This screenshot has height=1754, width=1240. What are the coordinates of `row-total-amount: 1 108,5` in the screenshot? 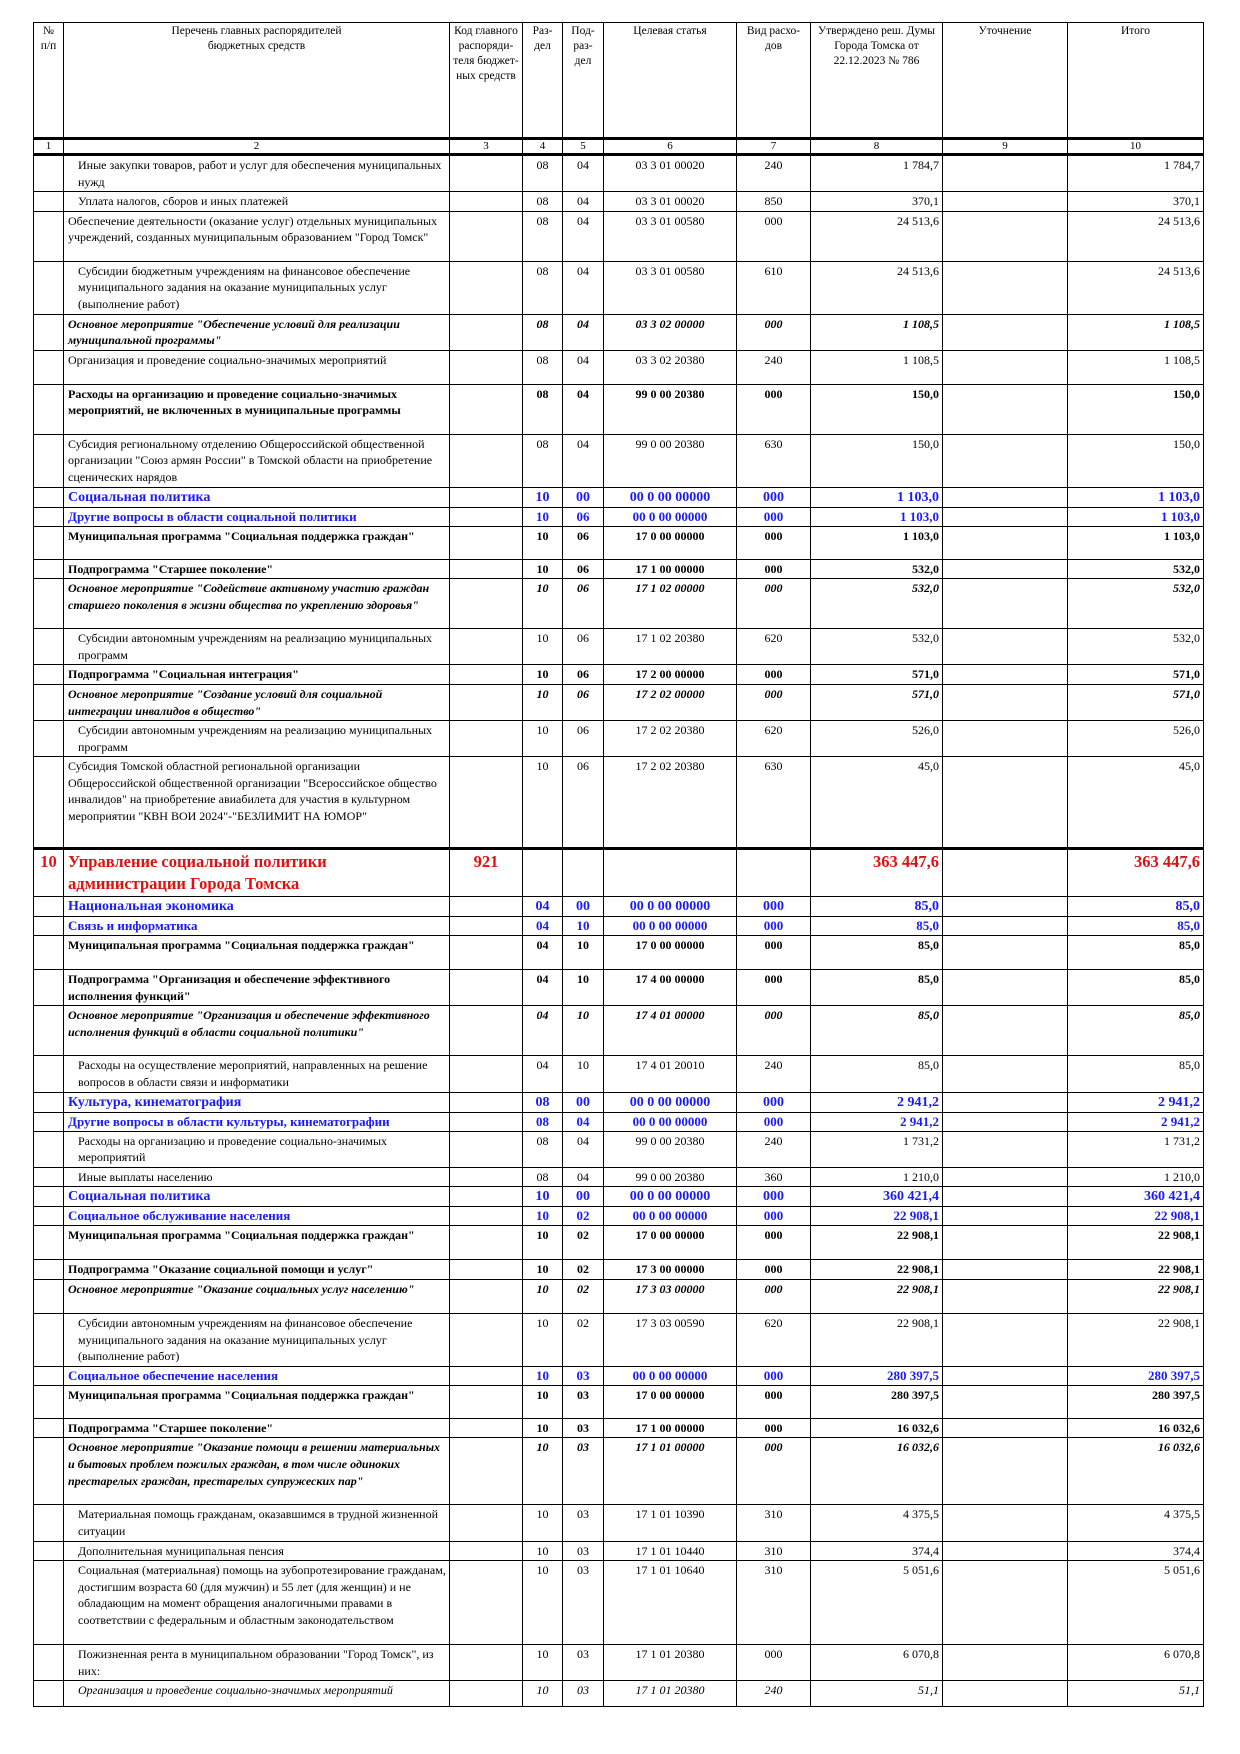 It's located at (1135, 332).